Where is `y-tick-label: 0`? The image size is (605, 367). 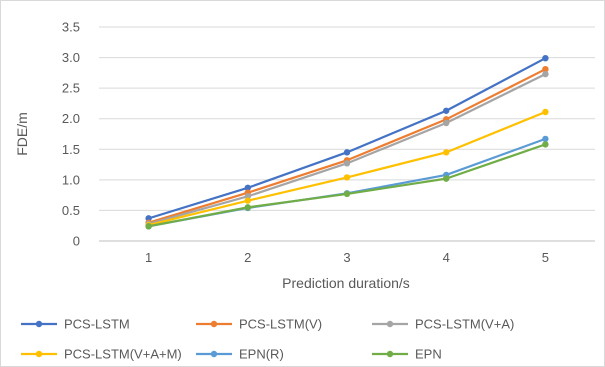
y-tick-label: 0 is located at coordinates (76, 241).